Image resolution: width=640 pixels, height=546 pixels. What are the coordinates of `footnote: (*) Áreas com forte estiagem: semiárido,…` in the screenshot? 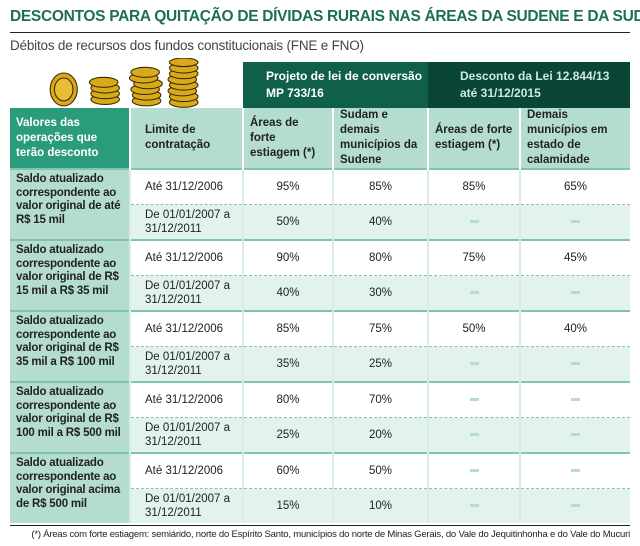 It's located at (320, 533).